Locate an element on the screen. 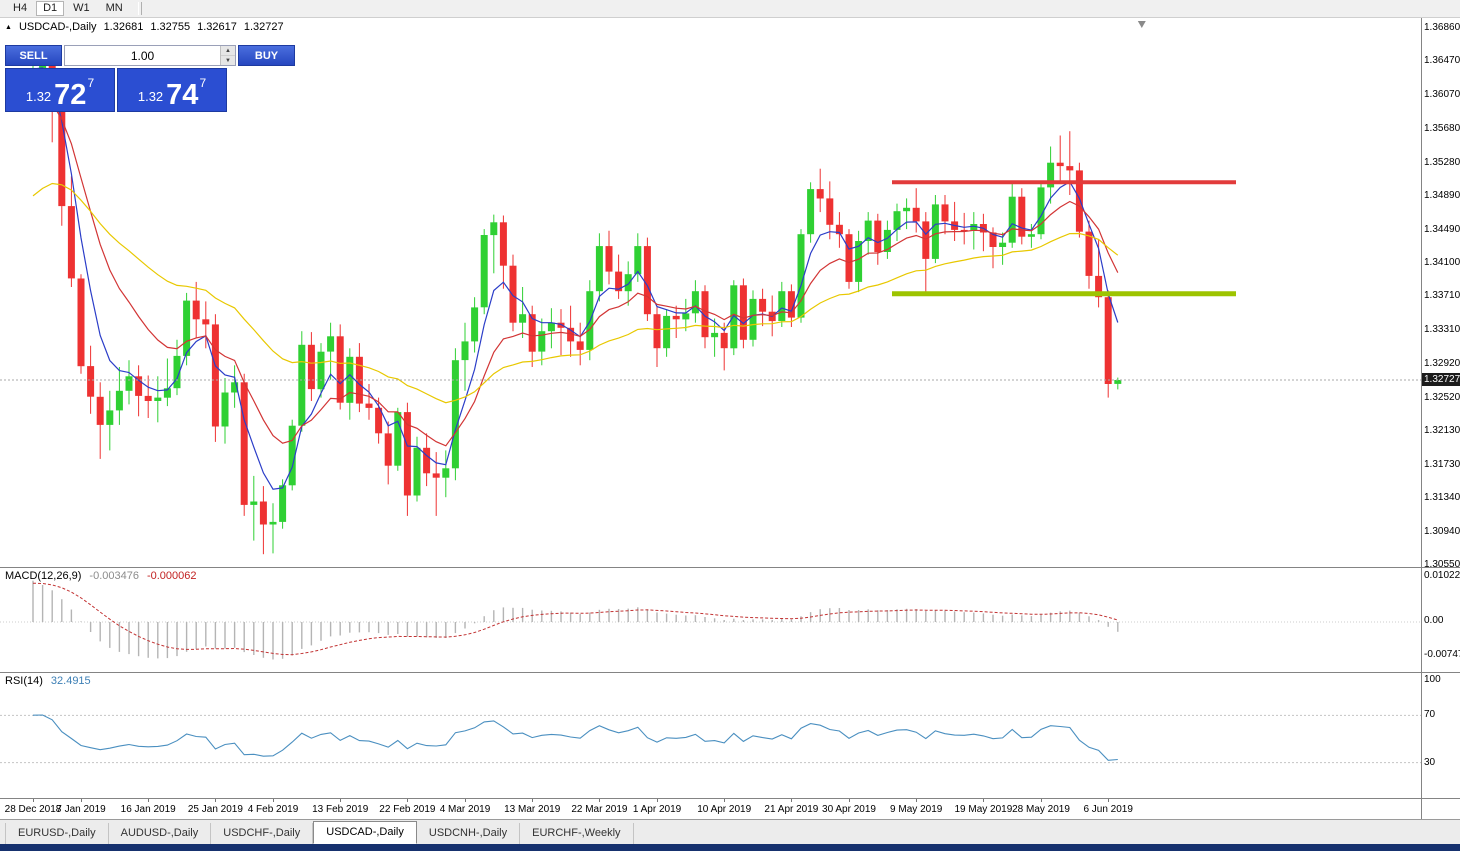  volume-spinner: ▲ ▼ is located at coordinates (227, 55).